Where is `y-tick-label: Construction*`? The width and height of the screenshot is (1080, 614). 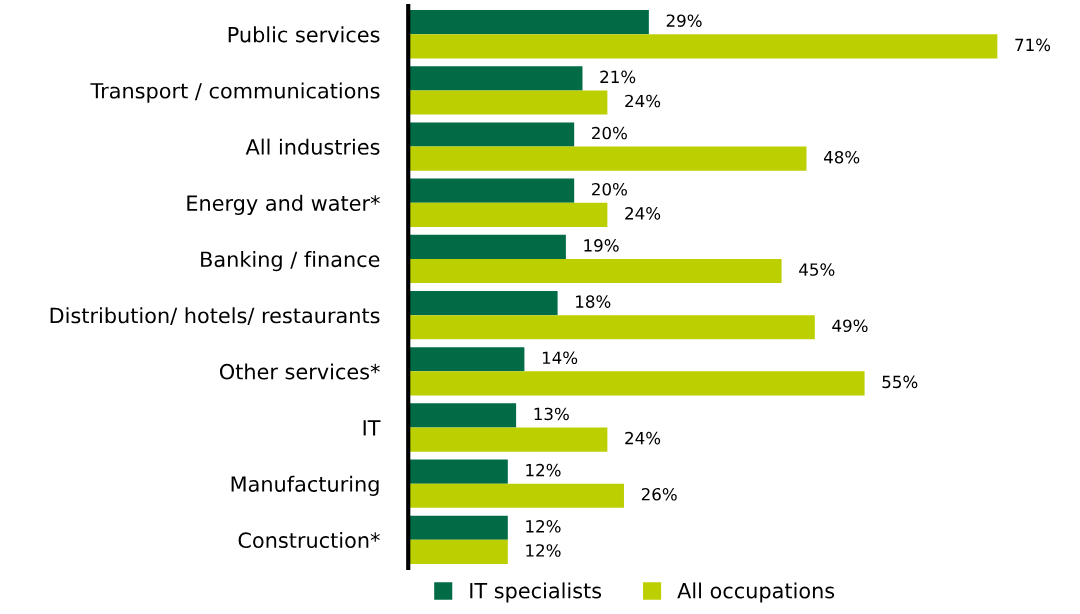
y-tick-label: Construction* is located at coordinates (309, 540).